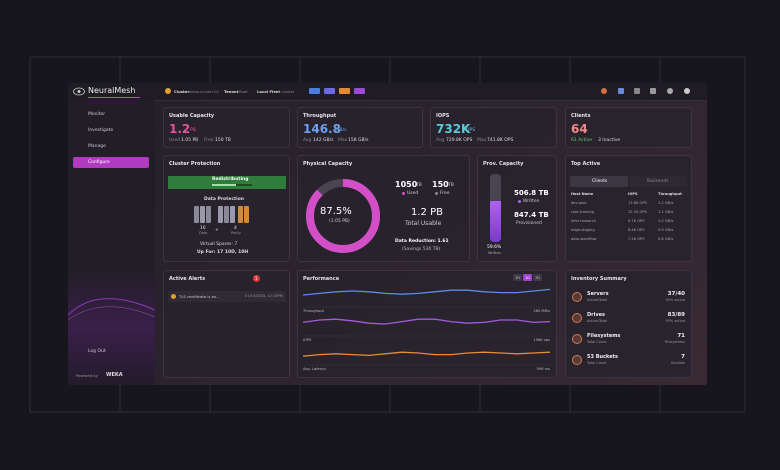 The image size is (780, 470). Describe the element at coordinates (544, 369) in the screenshot. I see `perf-value: 596 ms` at that location.